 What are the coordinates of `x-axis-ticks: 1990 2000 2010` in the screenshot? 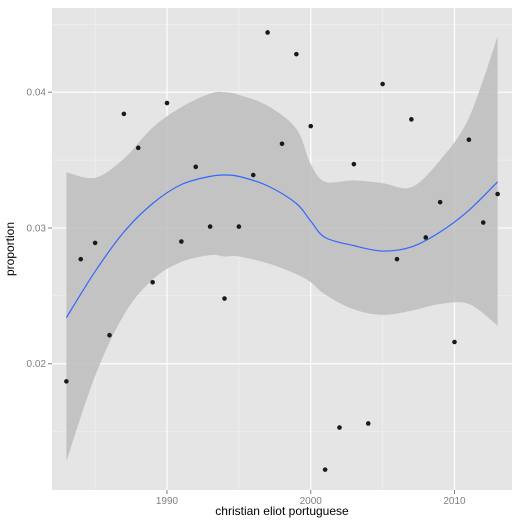 It's located at (311, 498).